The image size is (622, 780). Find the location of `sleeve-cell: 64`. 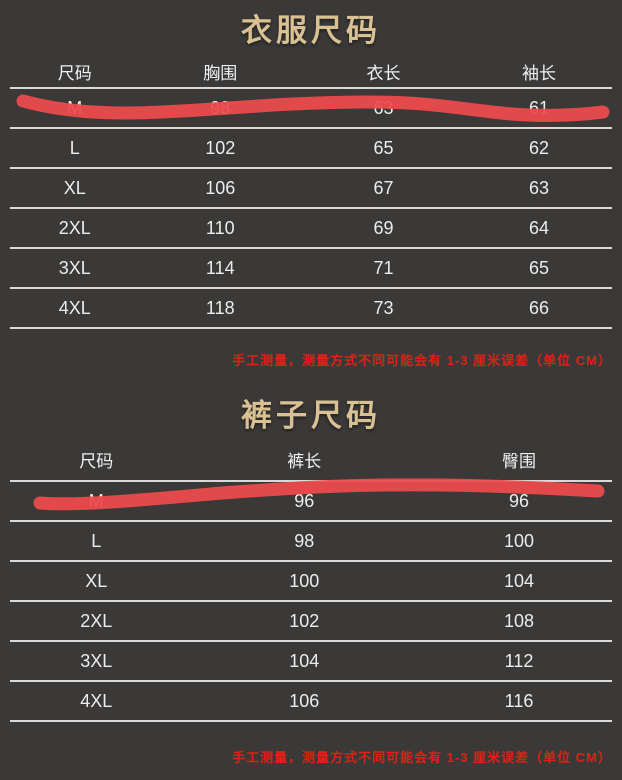

sleeve-cell: 64 is located at coordinates (539, 227).